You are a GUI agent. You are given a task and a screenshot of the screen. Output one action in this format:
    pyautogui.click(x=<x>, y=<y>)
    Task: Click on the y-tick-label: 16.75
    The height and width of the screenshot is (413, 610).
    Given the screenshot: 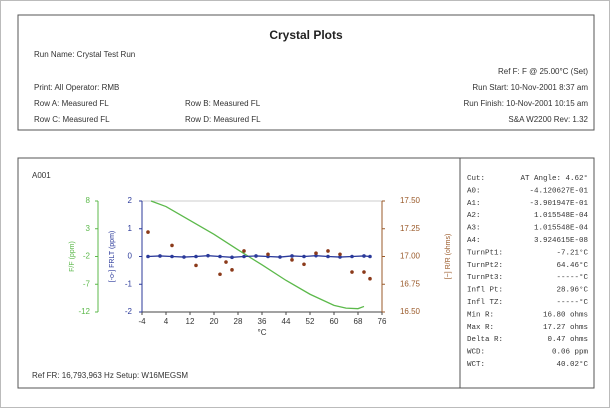 What is the action you would take?
    pyautogui.click(x=410, y=283)
    